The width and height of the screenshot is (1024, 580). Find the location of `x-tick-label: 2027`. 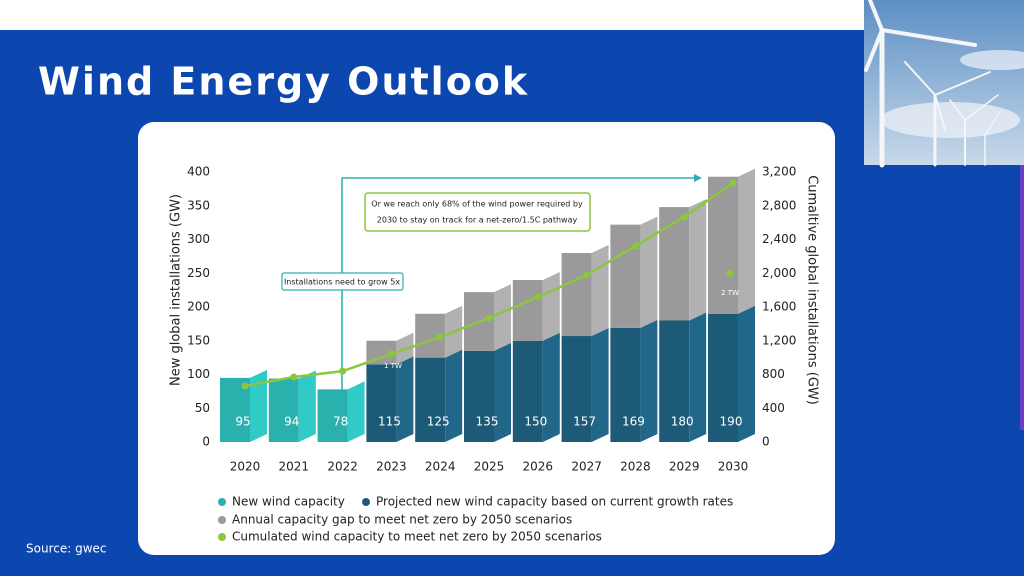

x-tick-label: 2027 is located at coordinates (586, 467).